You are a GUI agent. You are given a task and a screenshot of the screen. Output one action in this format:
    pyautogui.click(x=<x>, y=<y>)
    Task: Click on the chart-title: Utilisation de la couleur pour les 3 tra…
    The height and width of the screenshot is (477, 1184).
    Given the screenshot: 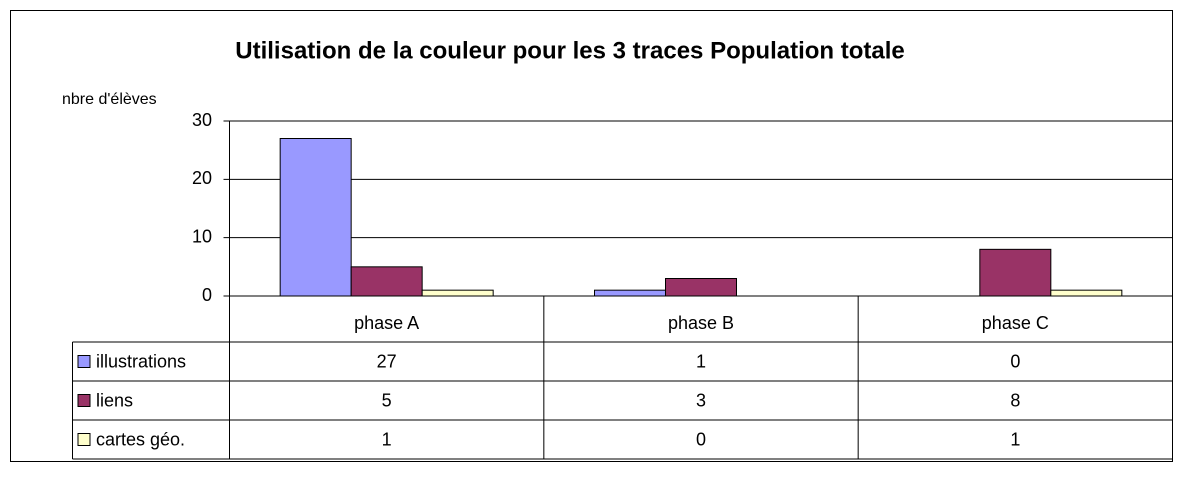 What is the action you would take?
    pyautogui.click(x=569, y=50)
    